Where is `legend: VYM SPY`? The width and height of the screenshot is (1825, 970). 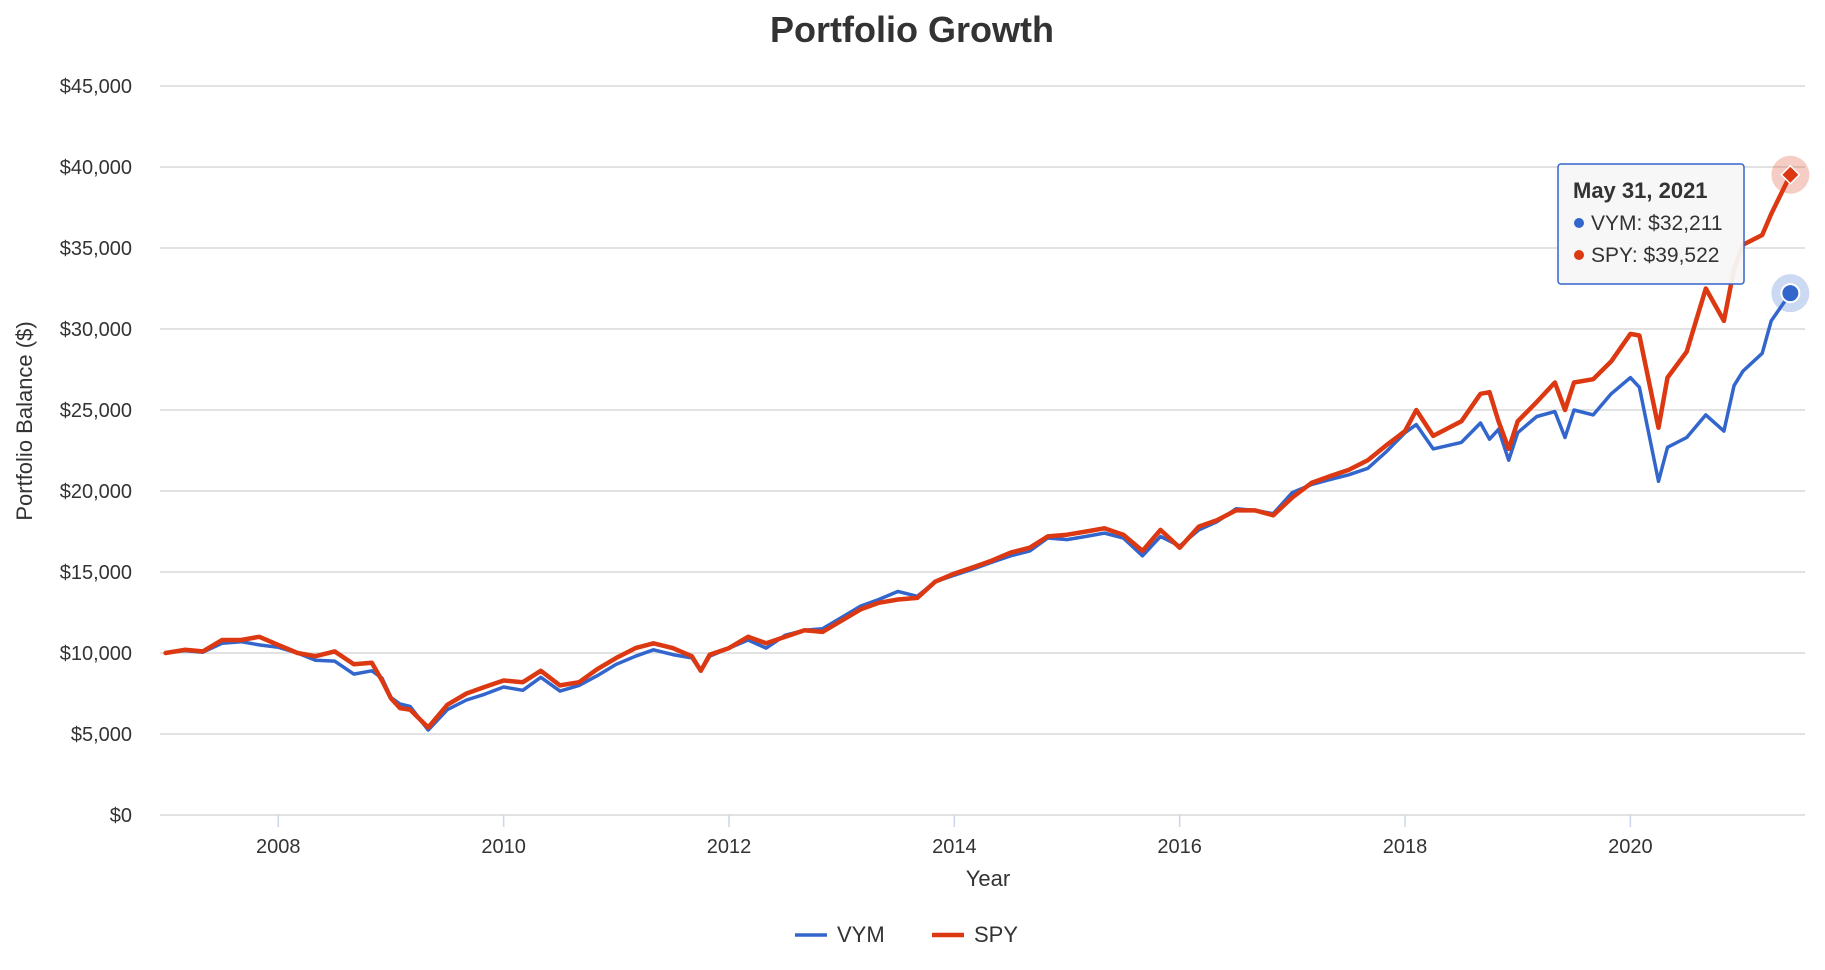
legend: VYM SPY is located at coordinates (906, 934).